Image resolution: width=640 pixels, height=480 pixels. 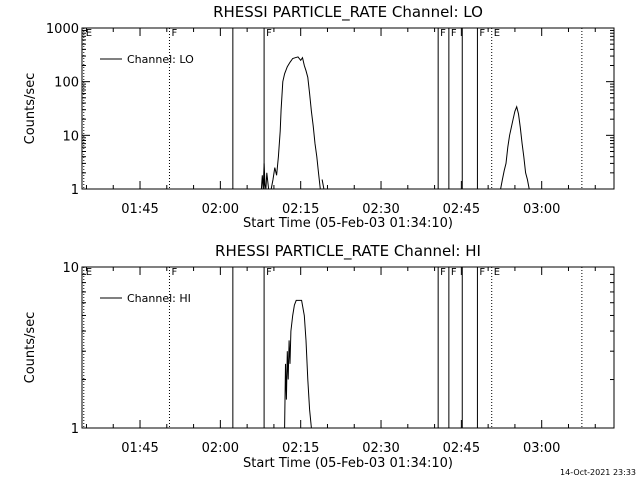 I want to click on lo-y-tick-label: 1000, so click(x=62, y=29).